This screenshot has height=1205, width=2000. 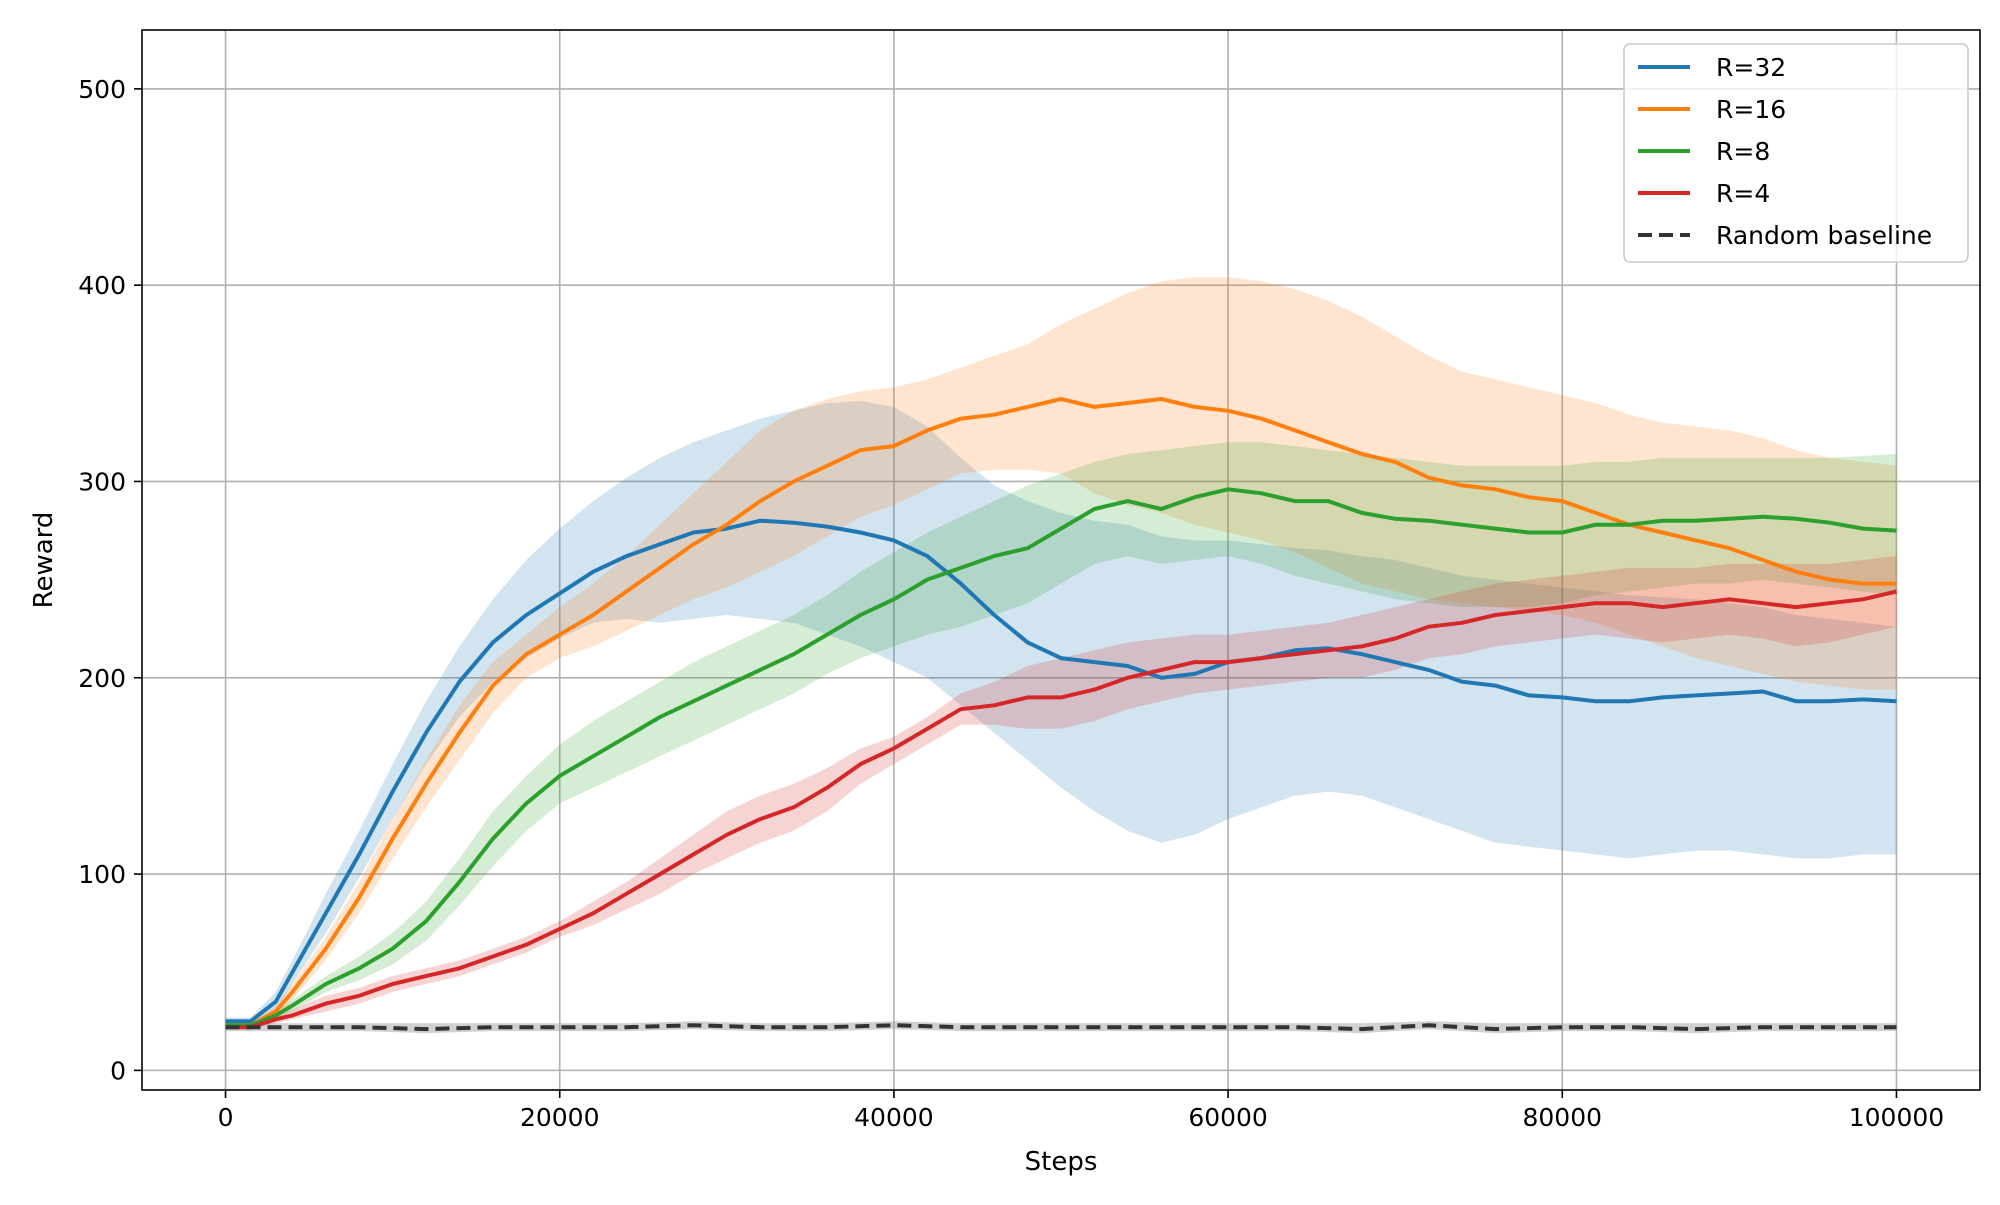 I want to click on y-axis-title: Reward, so click(x=44, y=560).